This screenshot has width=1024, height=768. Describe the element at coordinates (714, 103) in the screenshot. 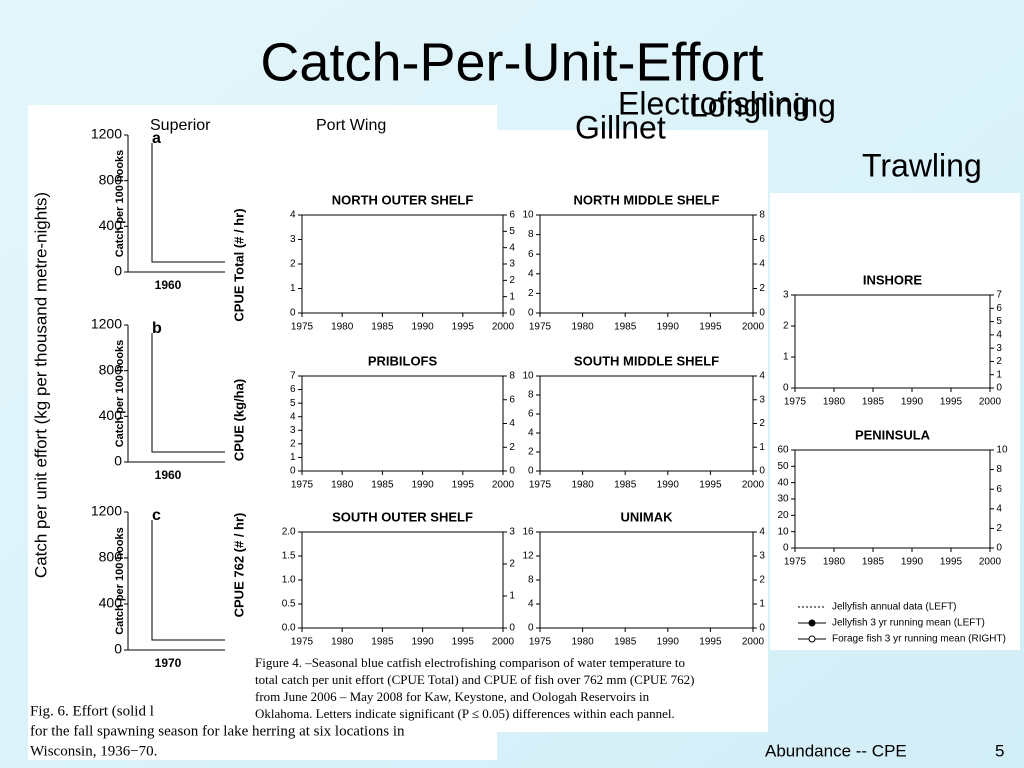

I see `method-label: Electrofishing` at that location.